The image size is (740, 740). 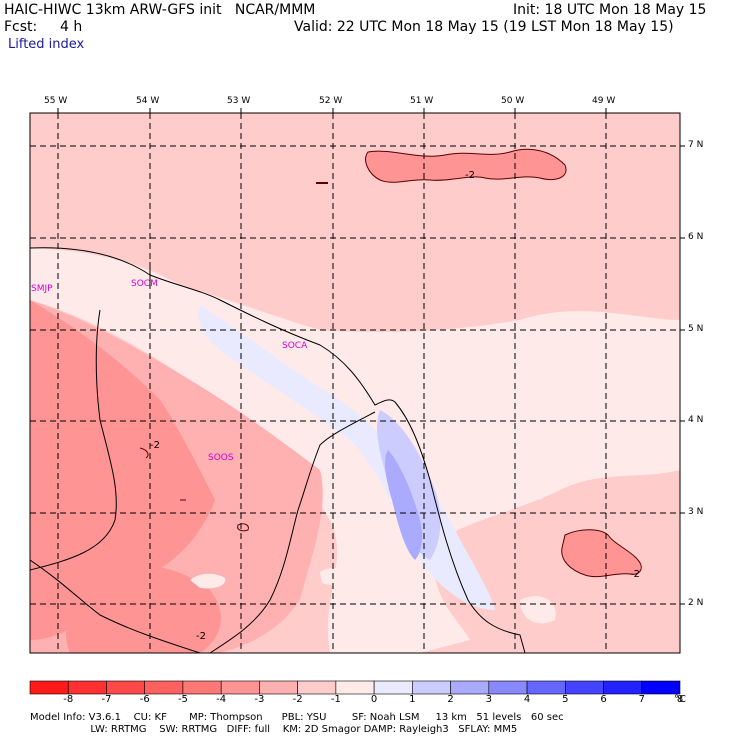 I want to click on colorbar-tick-label: -3, so click(x=259, y=699).